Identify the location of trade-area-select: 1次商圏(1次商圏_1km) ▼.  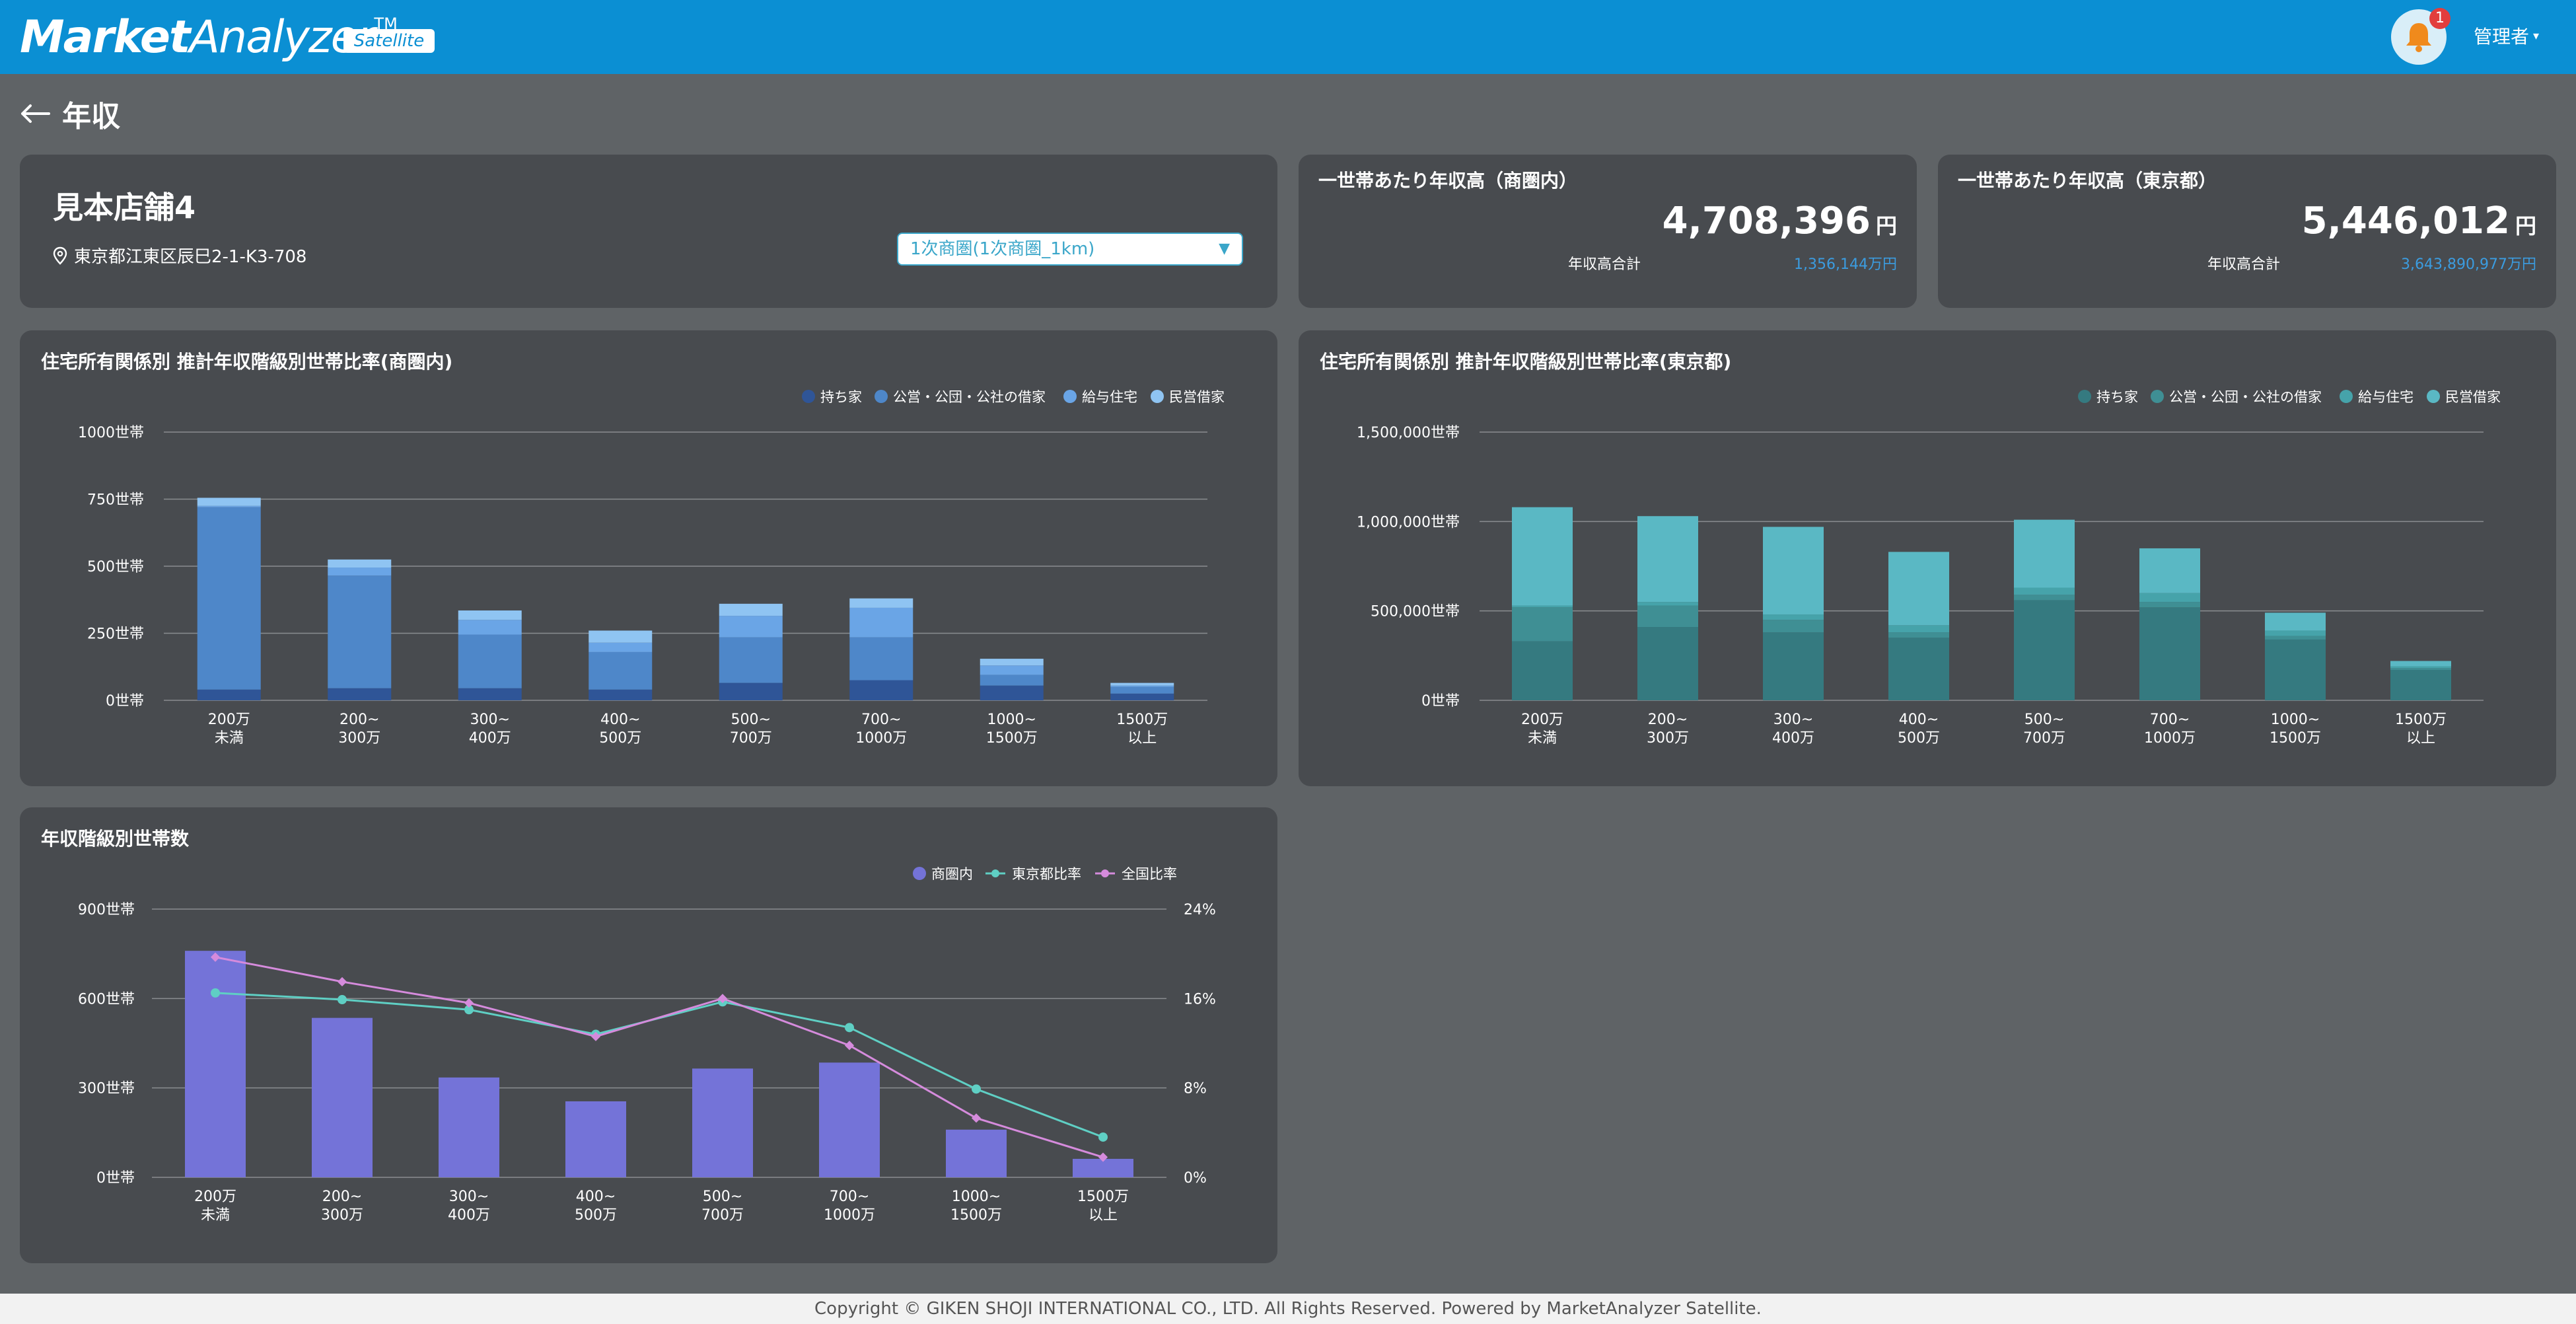
(1070, 249).